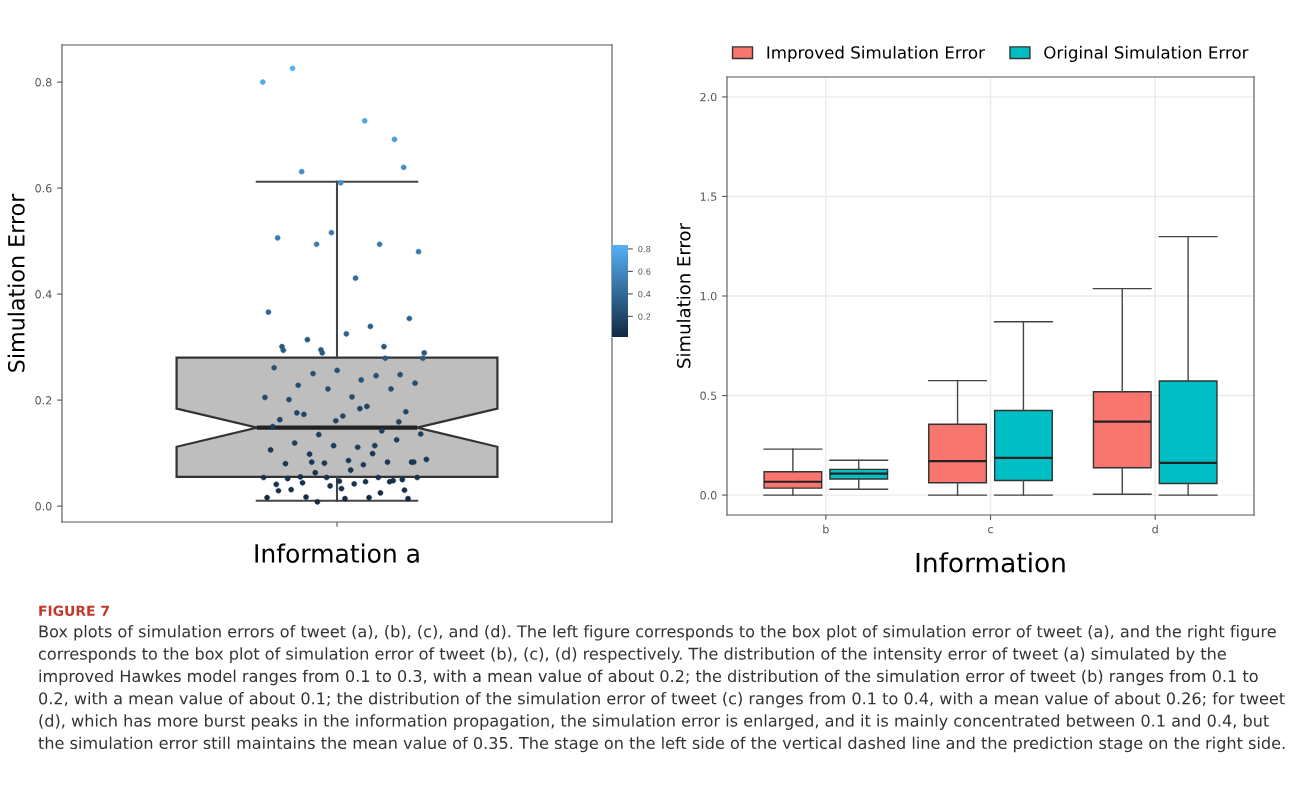  Describe the element at coordinates (644, 249) in the screenshot. I see `color-bar-label: 0.8` at that location.